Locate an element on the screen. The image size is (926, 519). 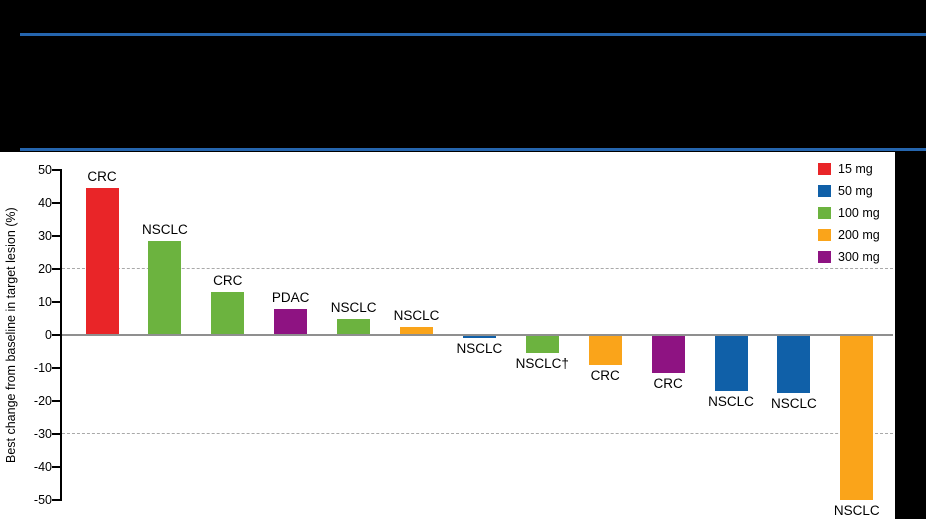
y-tick-label--40: -40 is located at coordinates (42, 467).